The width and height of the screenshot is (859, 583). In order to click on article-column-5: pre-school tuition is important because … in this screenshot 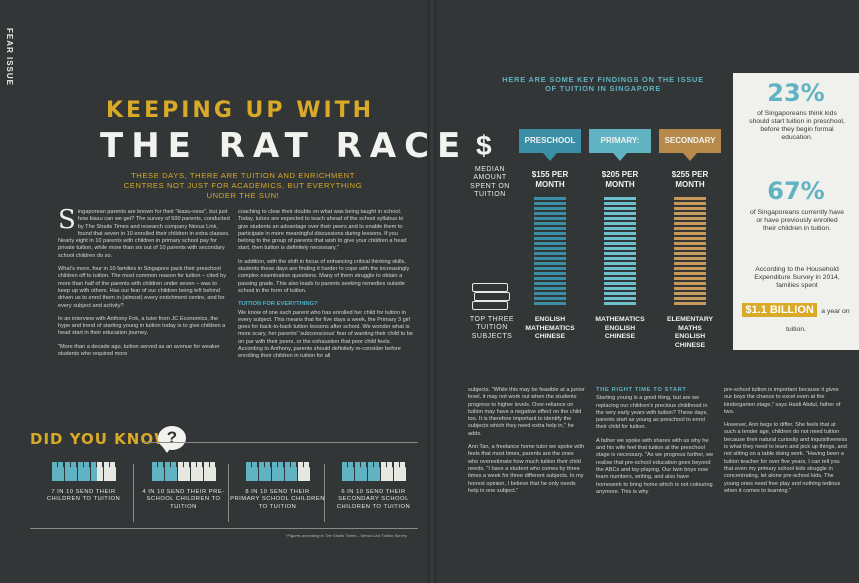, I will do `click(786, 444)`.